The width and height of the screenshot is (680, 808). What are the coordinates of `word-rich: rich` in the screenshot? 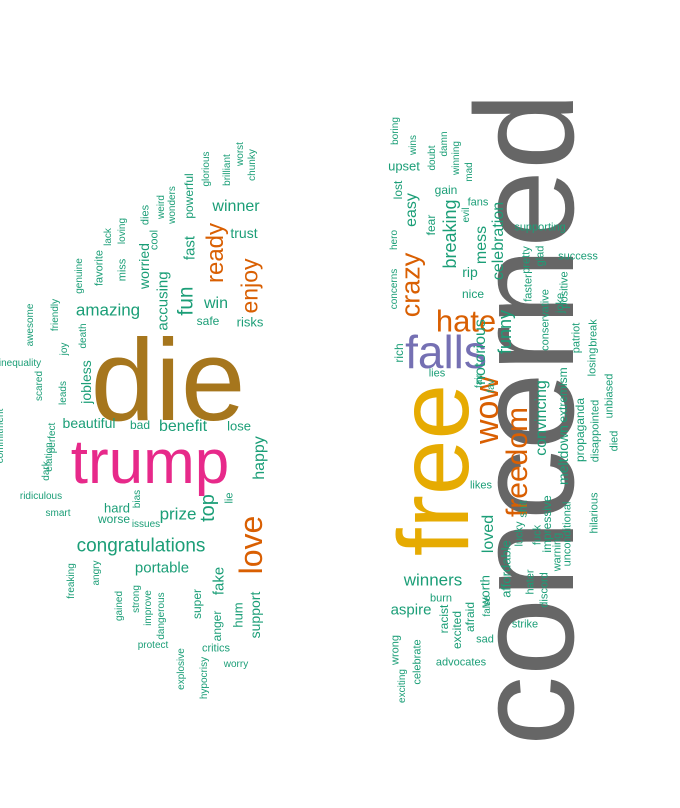 It's located at (399, 353).